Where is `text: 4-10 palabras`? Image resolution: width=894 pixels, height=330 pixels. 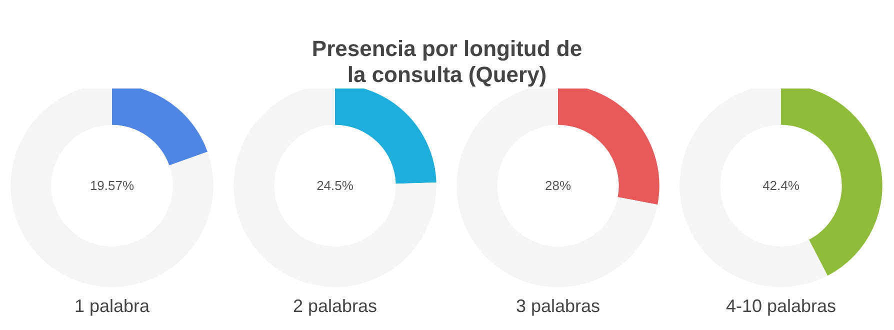
text: 4-10 palabras is located at coordinates (781, 306).